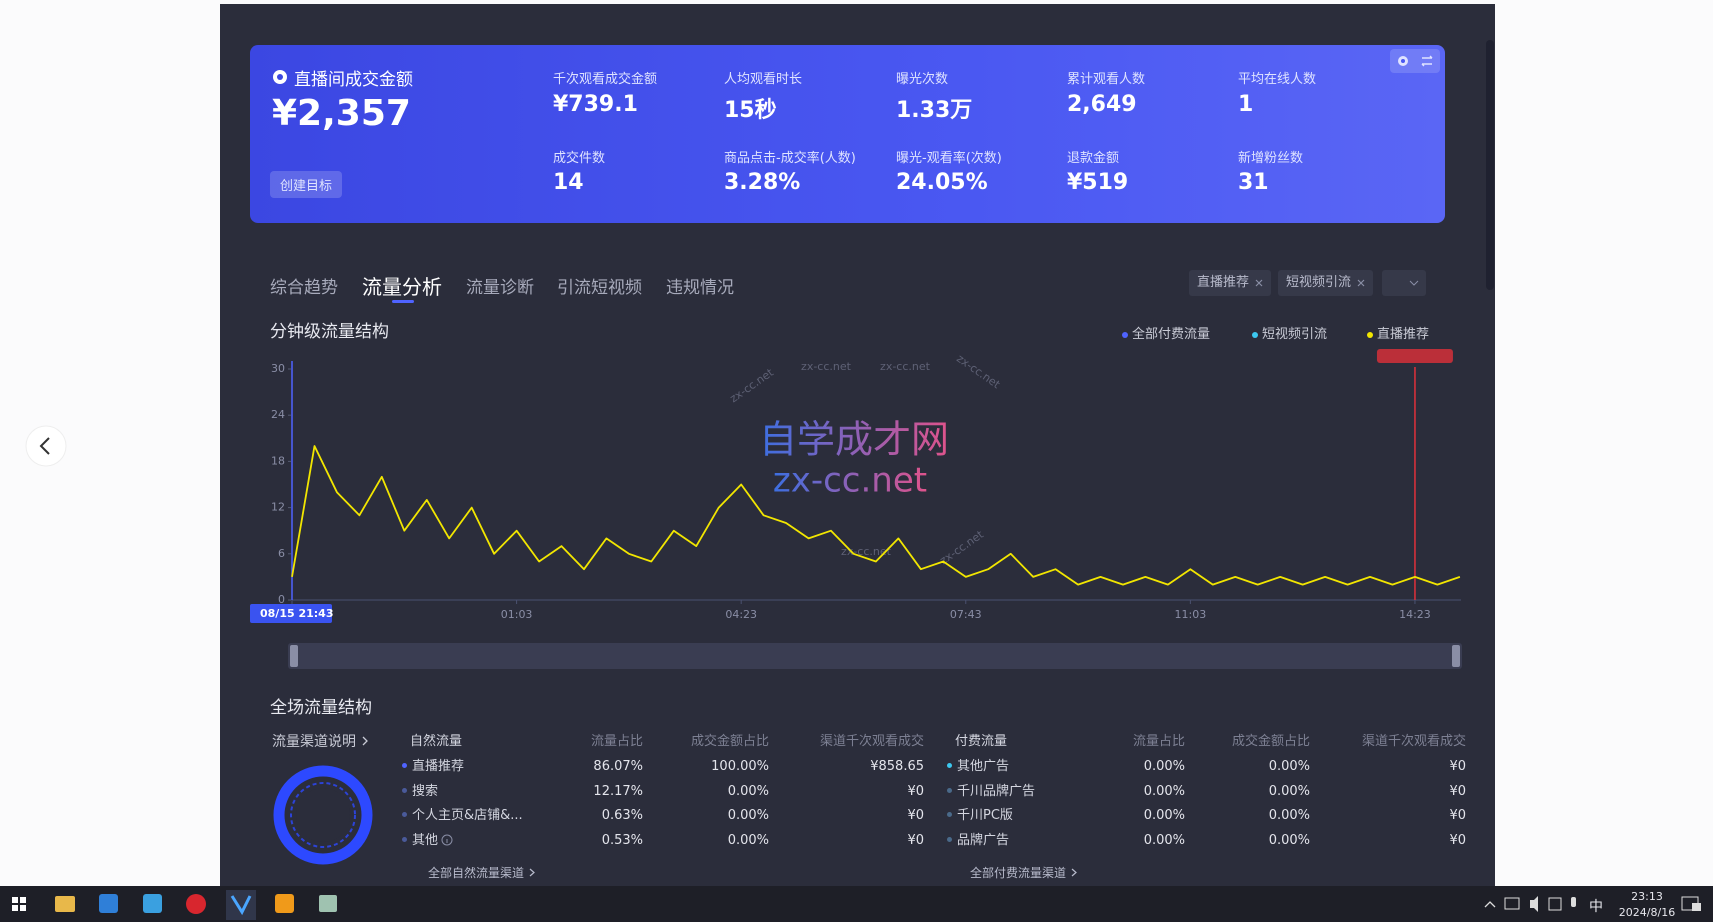 The image size is (1713, 922). I want to click on paid-link: 全部付费流量渠道, so click(1024, 872).